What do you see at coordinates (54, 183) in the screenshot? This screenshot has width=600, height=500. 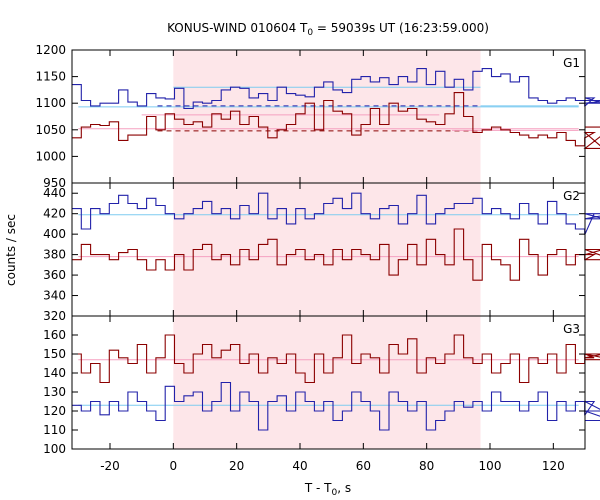 I see `panel-1-ytick-label: 950` at bounding box center [54, 183].